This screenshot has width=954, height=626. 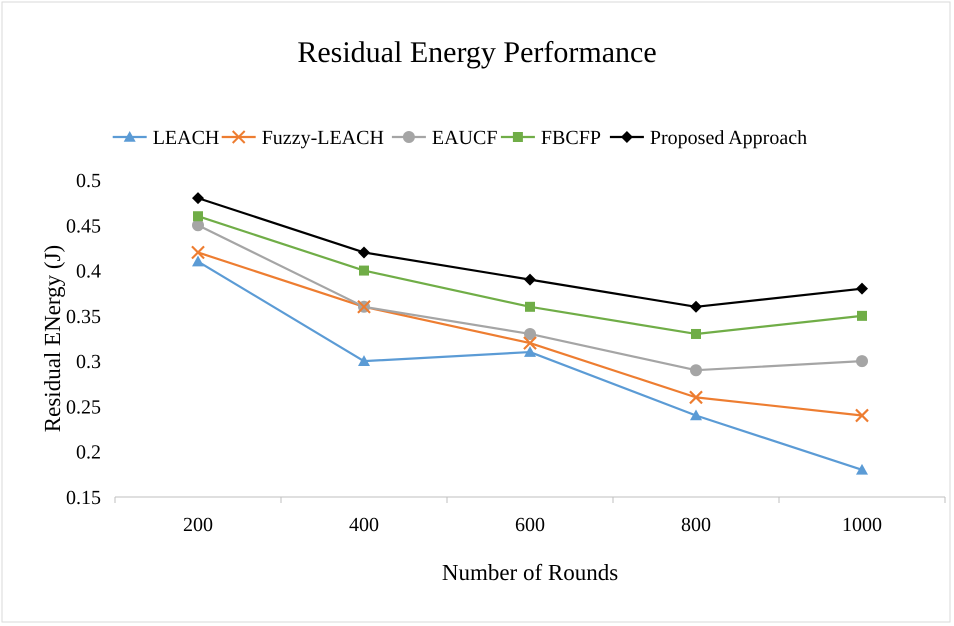 I want to click on x-tick-label: 200, so click(x=198, y=525).